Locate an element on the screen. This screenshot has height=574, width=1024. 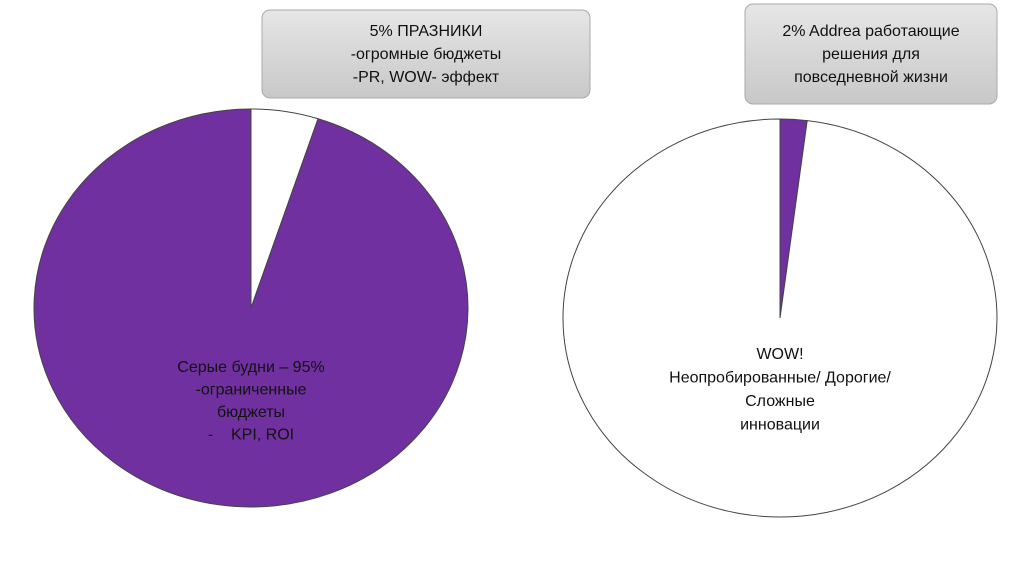
callout-text: 5% ПРАЗНИКИ is located at coordinates (426, 31).